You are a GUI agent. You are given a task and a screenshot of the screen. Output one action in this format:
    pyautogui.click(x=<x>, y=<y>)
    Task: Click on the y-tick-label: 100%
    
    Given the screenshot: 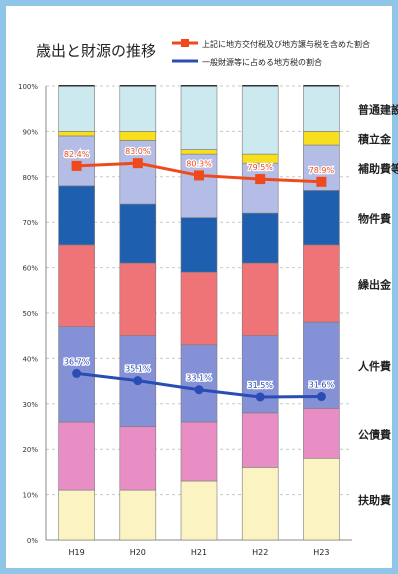 What is the action you would take?
    pyautogui.click(x=28, y=87)
    